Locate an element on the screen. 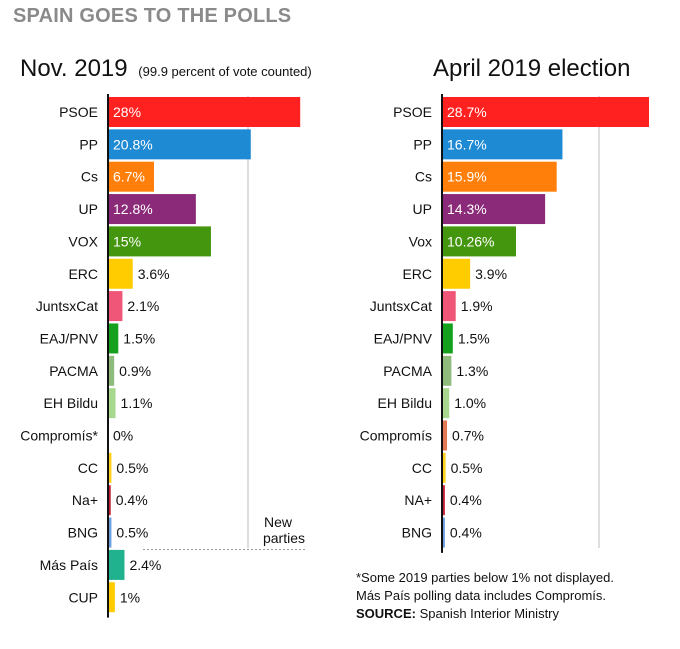 This screenshot has width=680, height=649. april-bar-vox is located at coordinates (479, 241).